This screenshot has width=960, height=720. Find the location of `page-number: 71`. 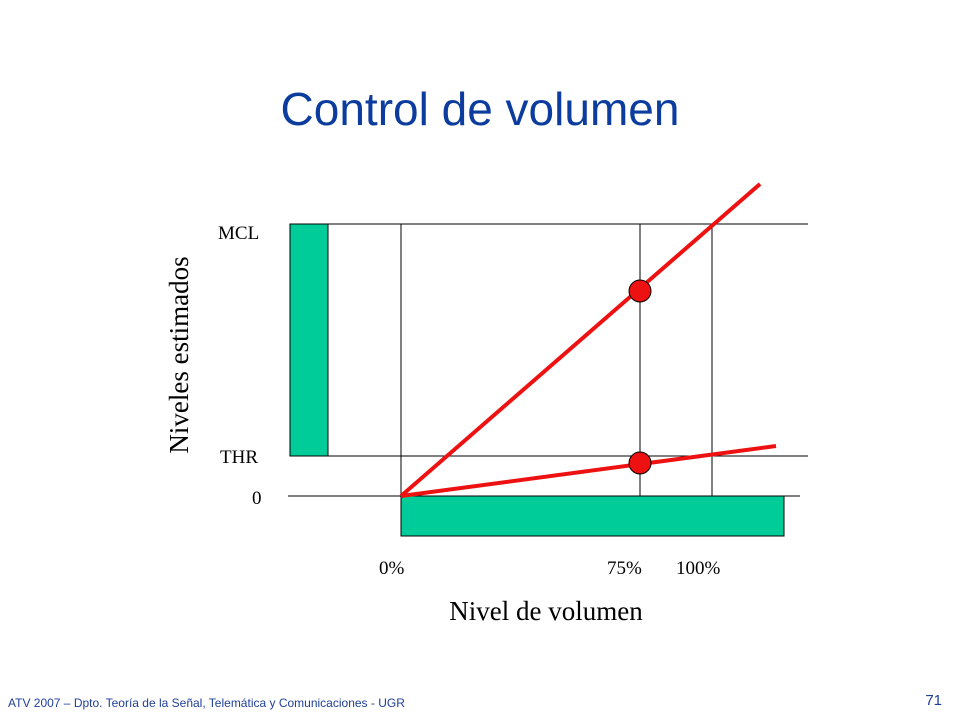

page-number: 71 is located at coordinates (933, 700).